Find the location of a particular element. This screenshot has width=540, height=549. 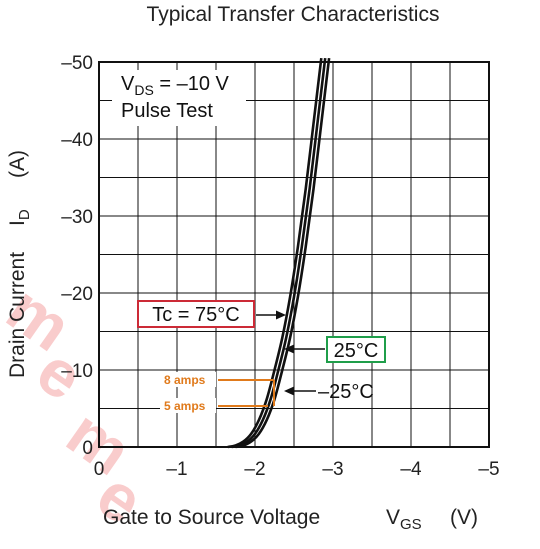

x-axis-title: Gate to Source Voltage is located at coordinates (211, 517).